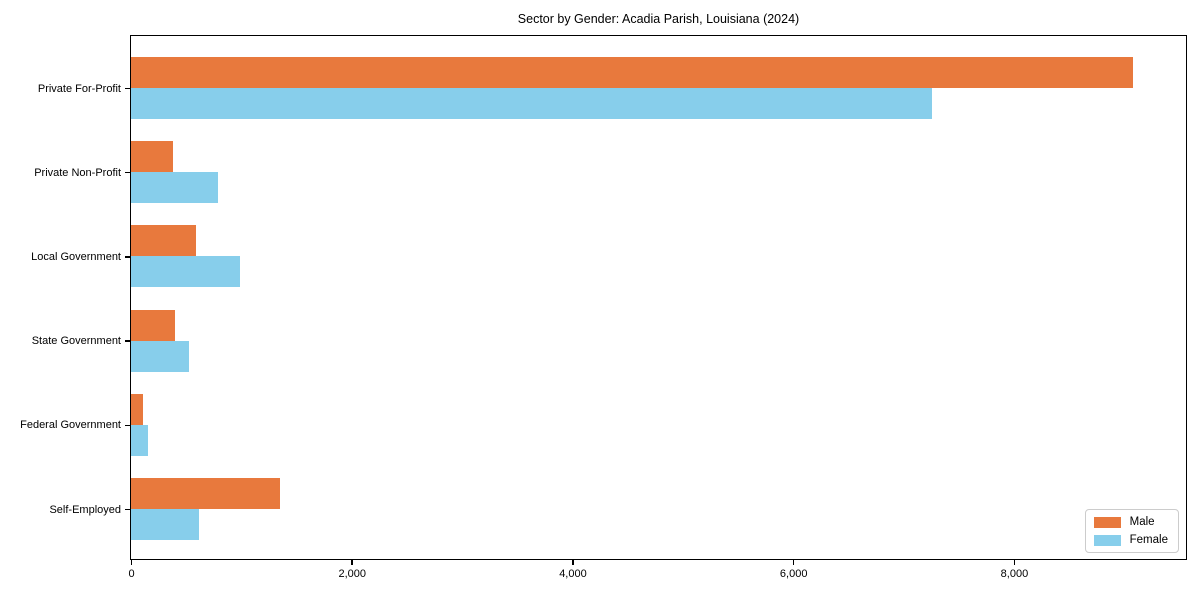 The width and height of the screenshot is (1200, 600). What do you see at coordinates (165, 524) in the screenshot?
I see `bar-female-self-employed` at bounding box center [165, 524].